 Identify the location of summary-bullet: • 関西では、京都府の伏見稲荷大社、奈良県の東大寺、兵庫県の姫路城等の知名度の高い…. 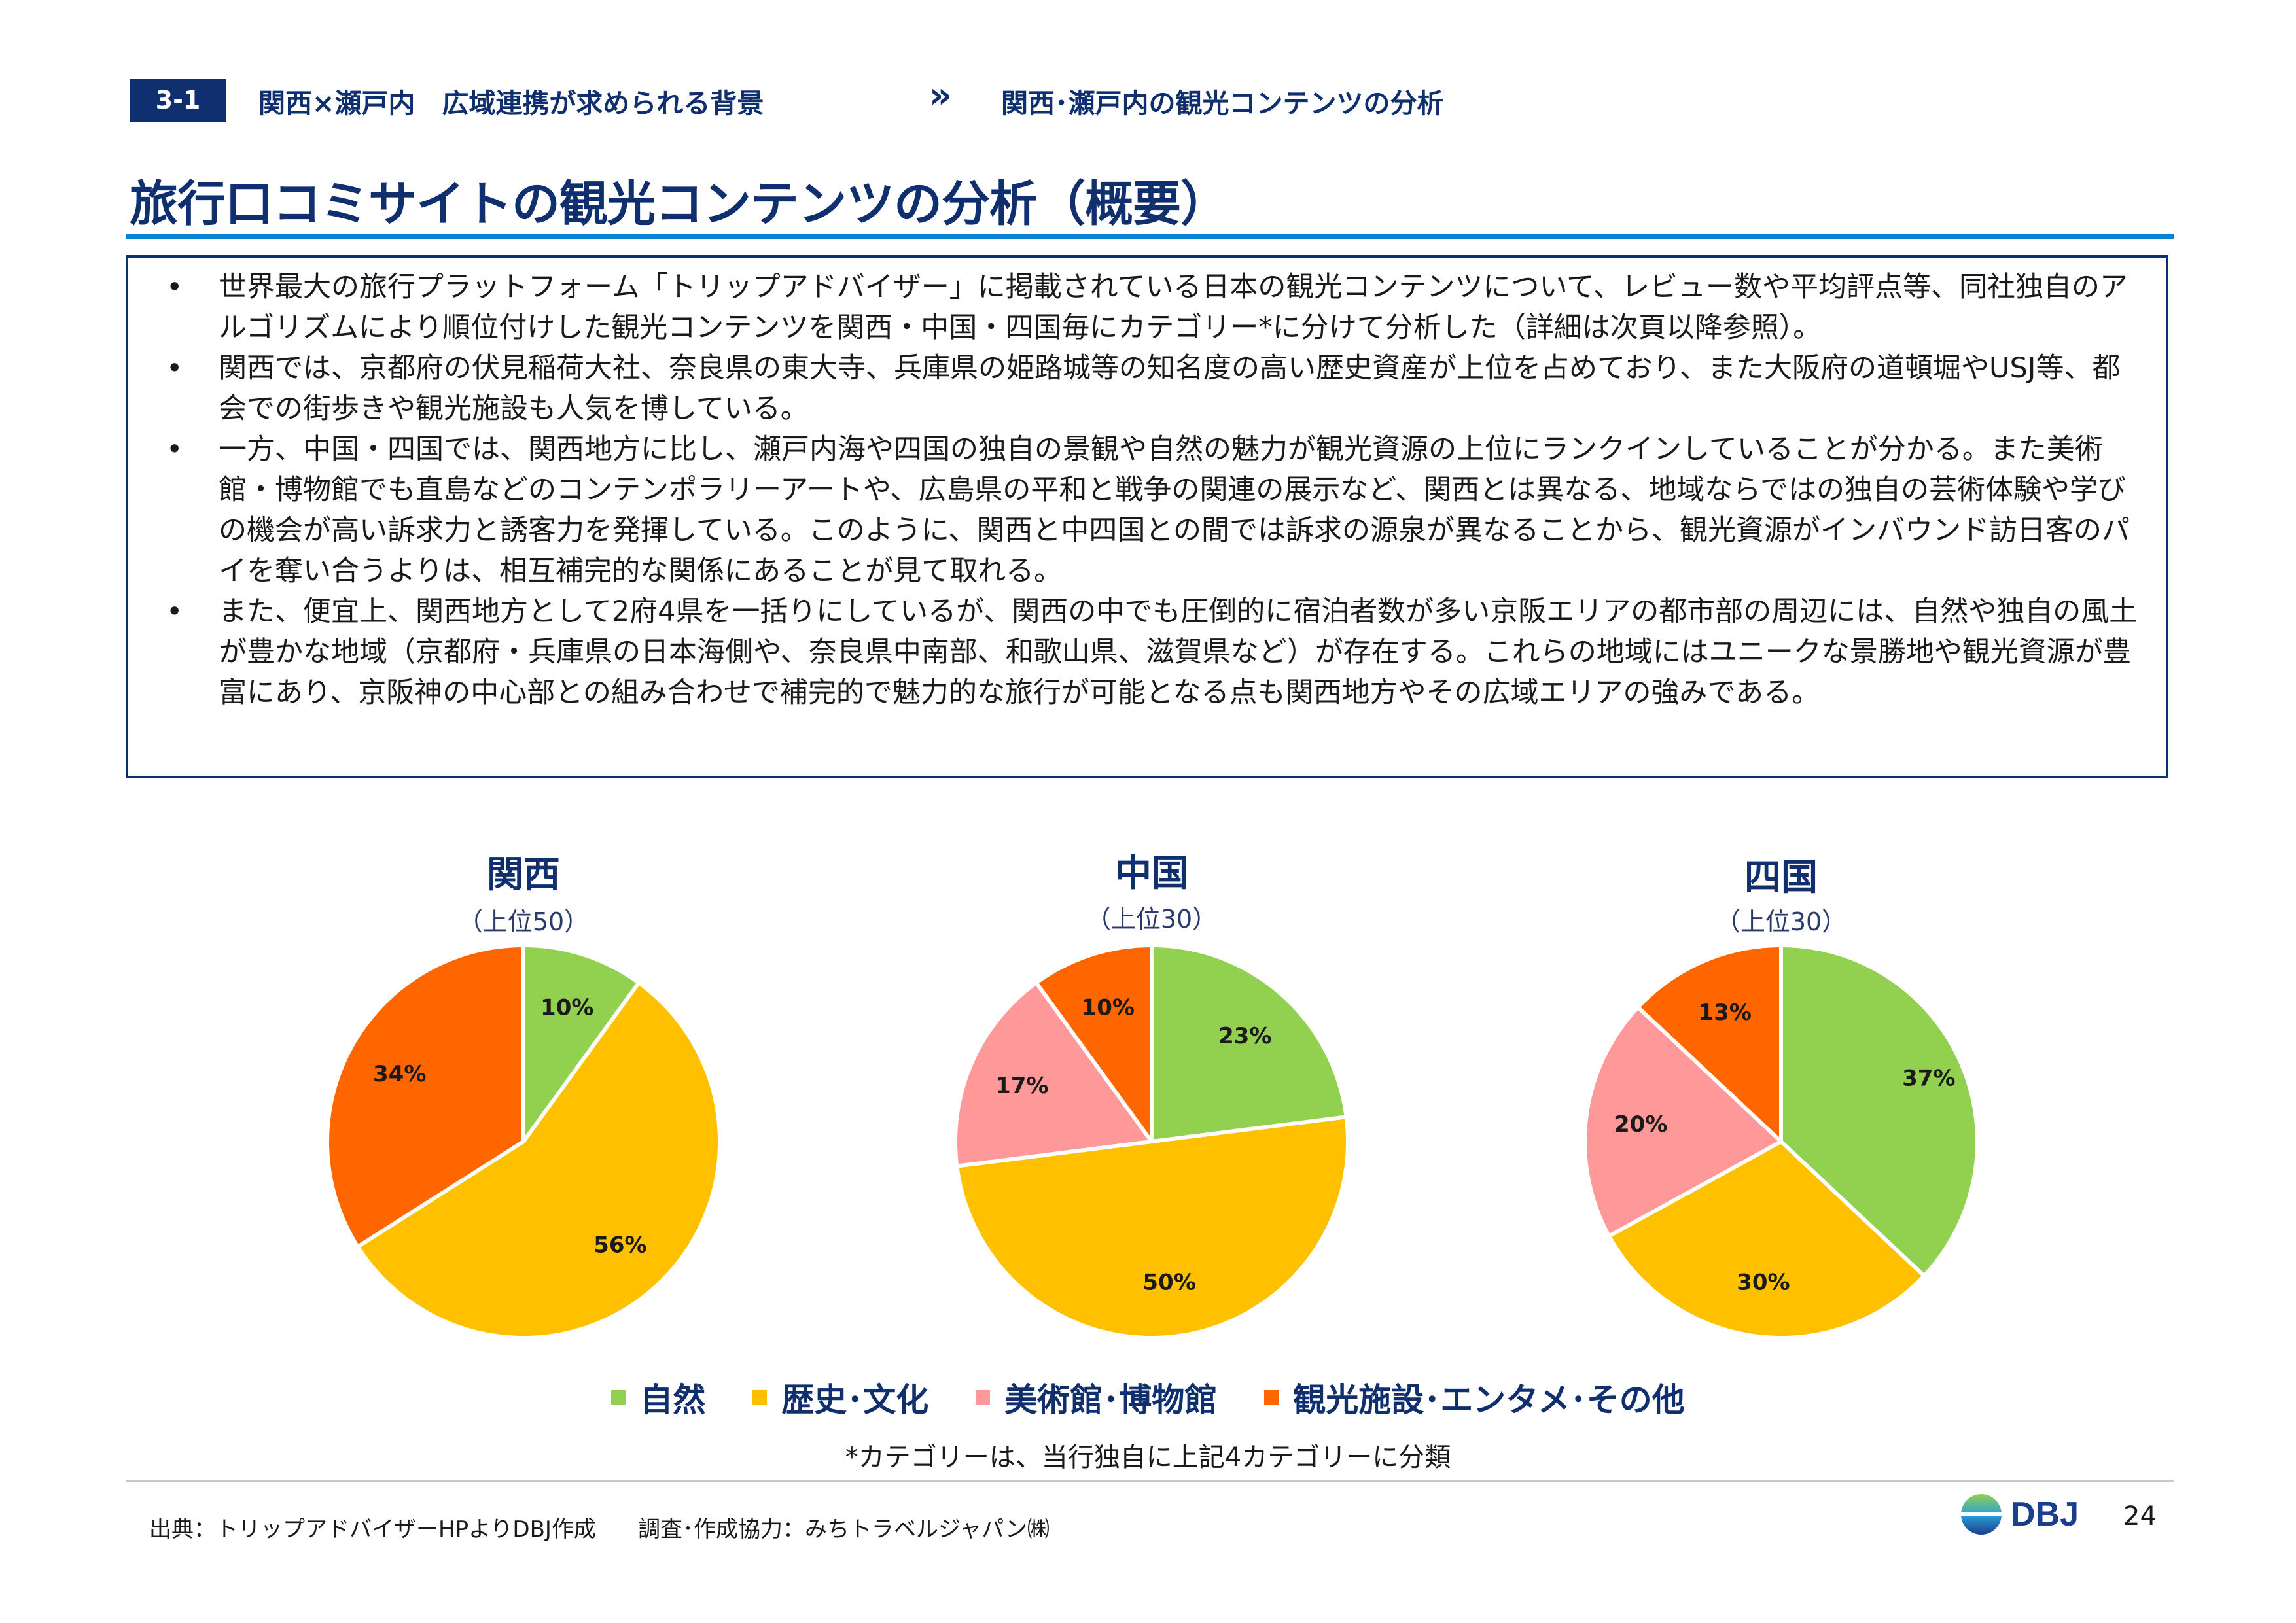
(1150, 389).